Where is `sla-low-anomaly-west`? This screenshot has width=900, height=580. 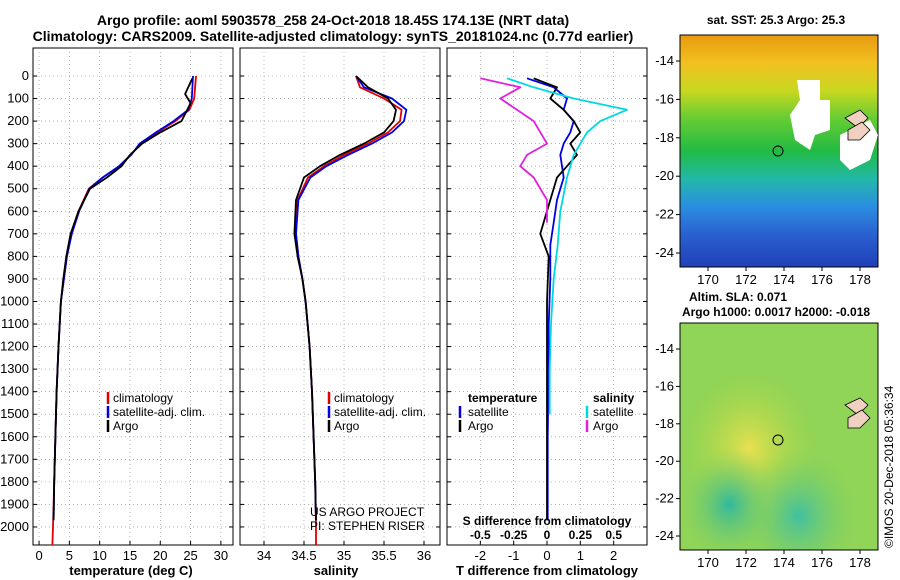 sla-low-anomaly-west is located at coordinates (779, 436).